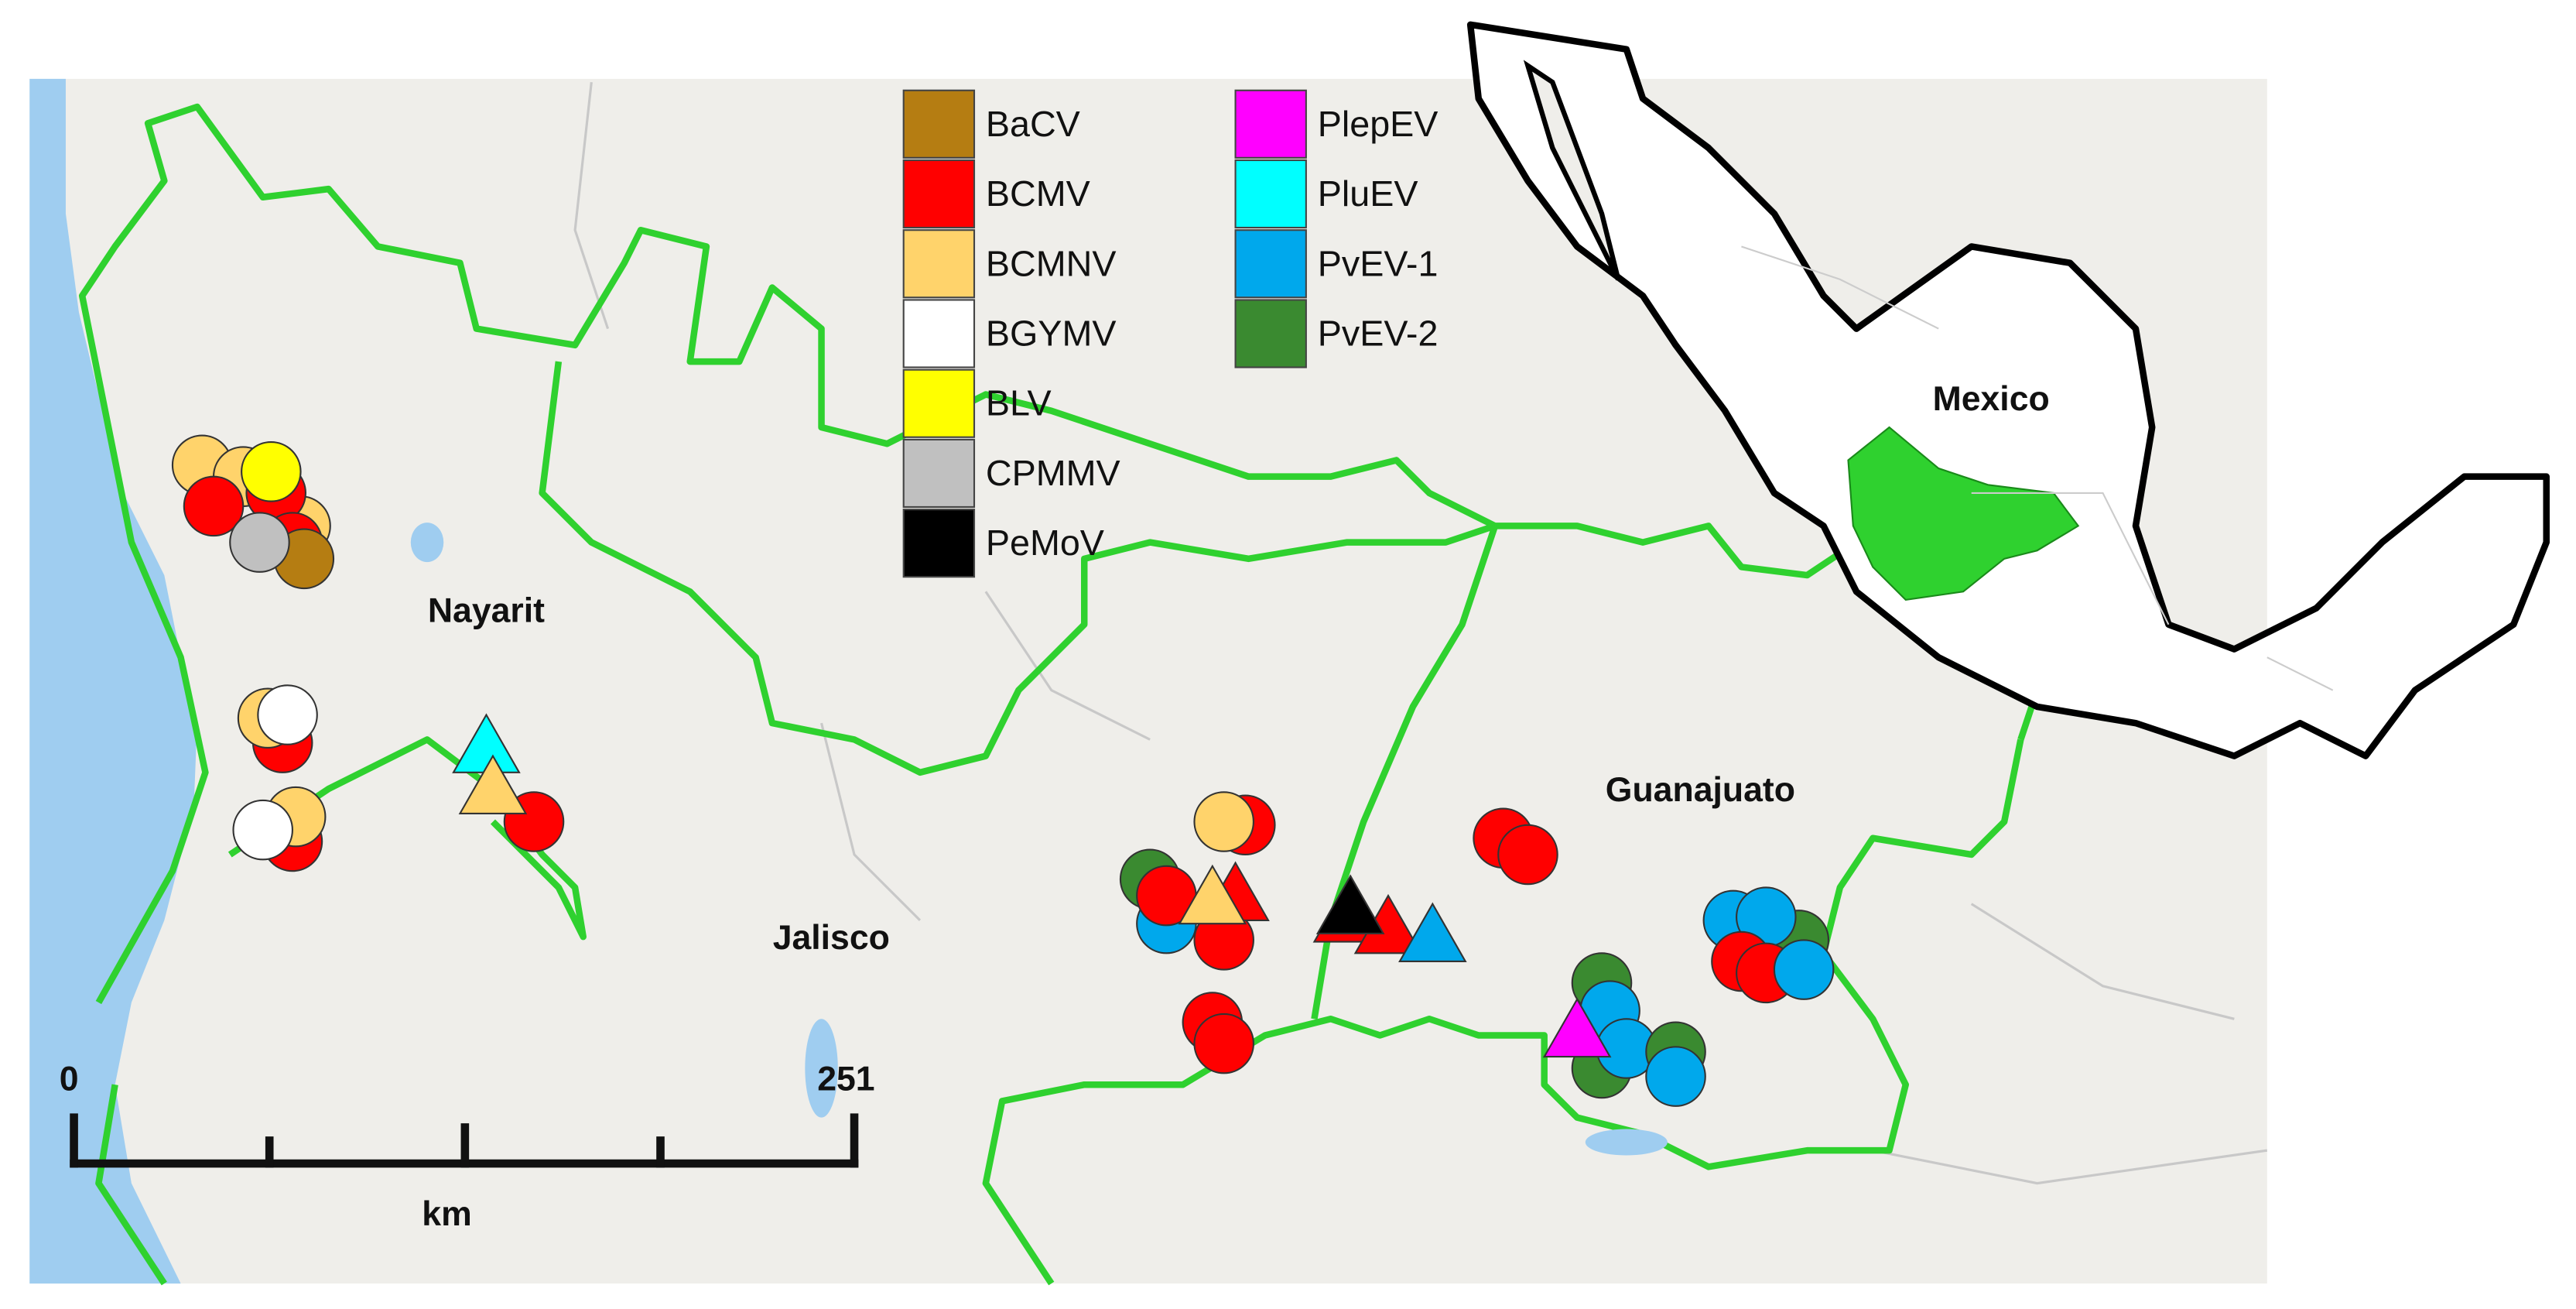 Image resolution: width=2576 pixels, height=1309 pixels. I want to click on legend-label: PluEV, so click(1368, 193).